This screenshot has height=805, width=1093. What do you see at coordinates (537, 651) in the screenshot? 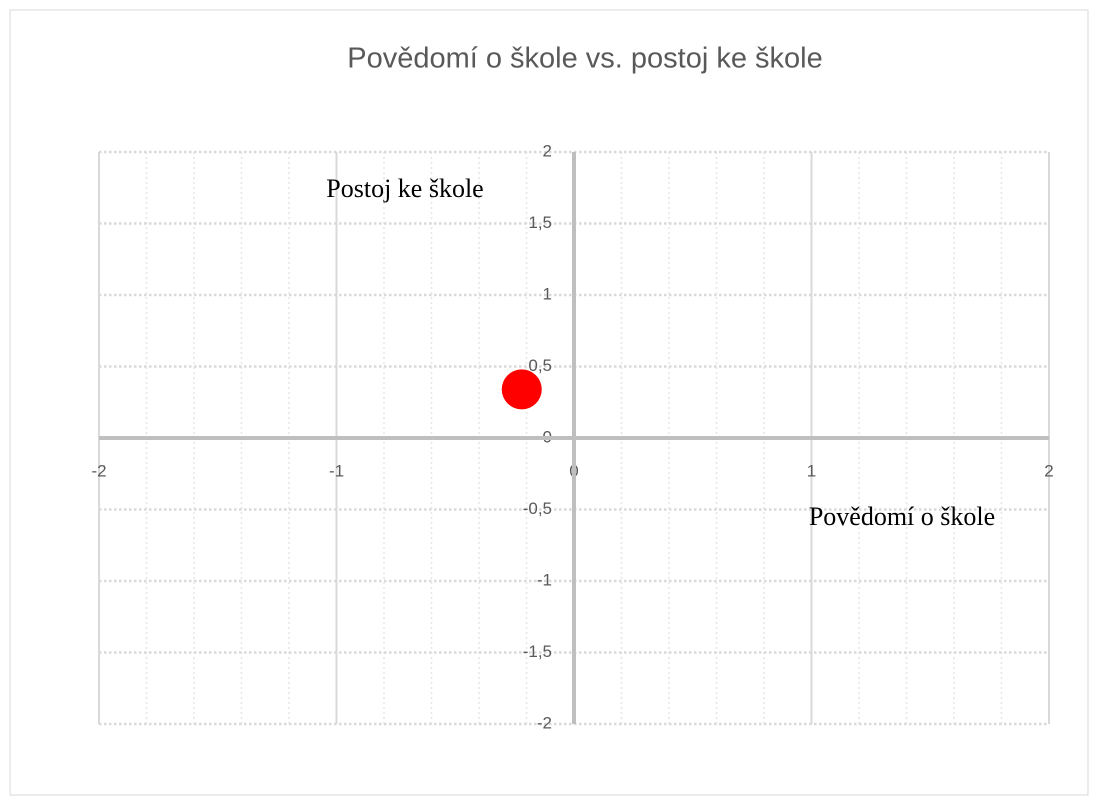
I see `y-tick-label: -1,5` at bounding box center [537, 651].